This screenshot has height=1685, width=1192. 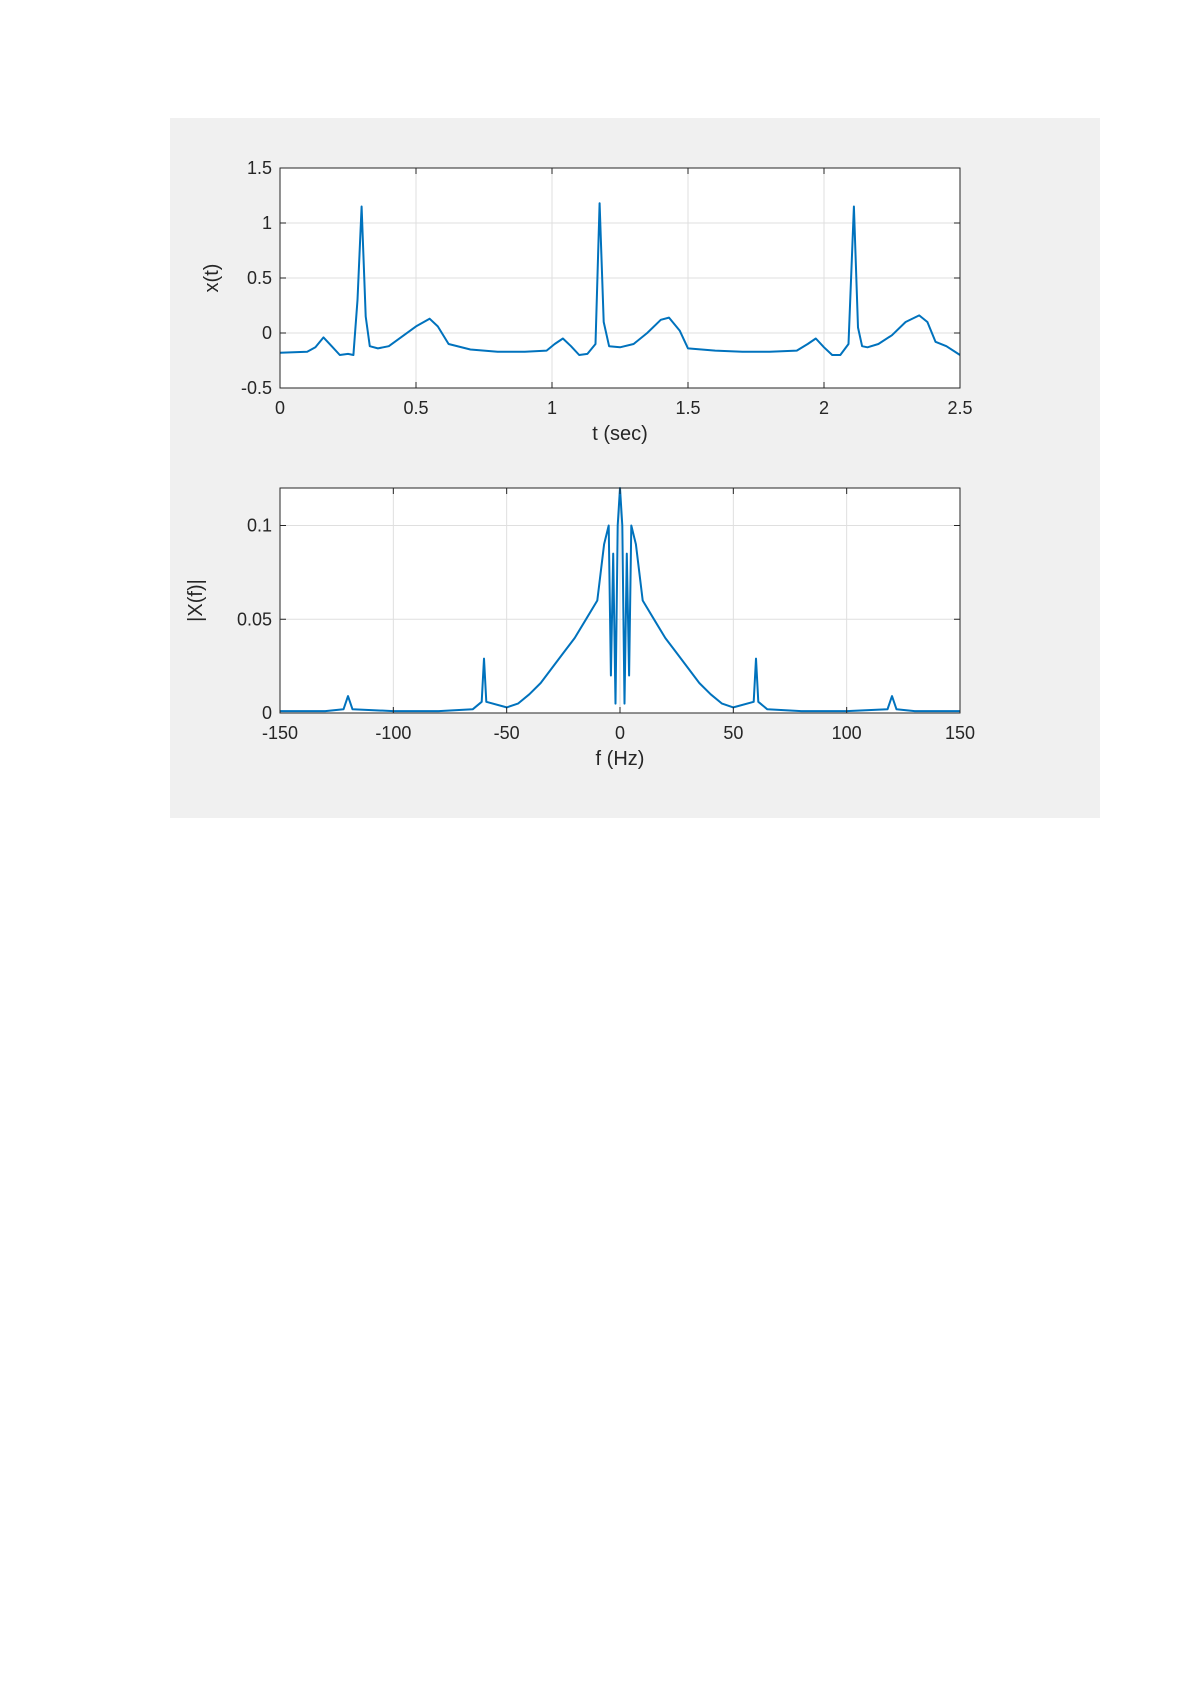 What do you see at coordinates (393, 733) in the screenshot?
I see `x-tick-label: -100` at bounding box center [393, 733].